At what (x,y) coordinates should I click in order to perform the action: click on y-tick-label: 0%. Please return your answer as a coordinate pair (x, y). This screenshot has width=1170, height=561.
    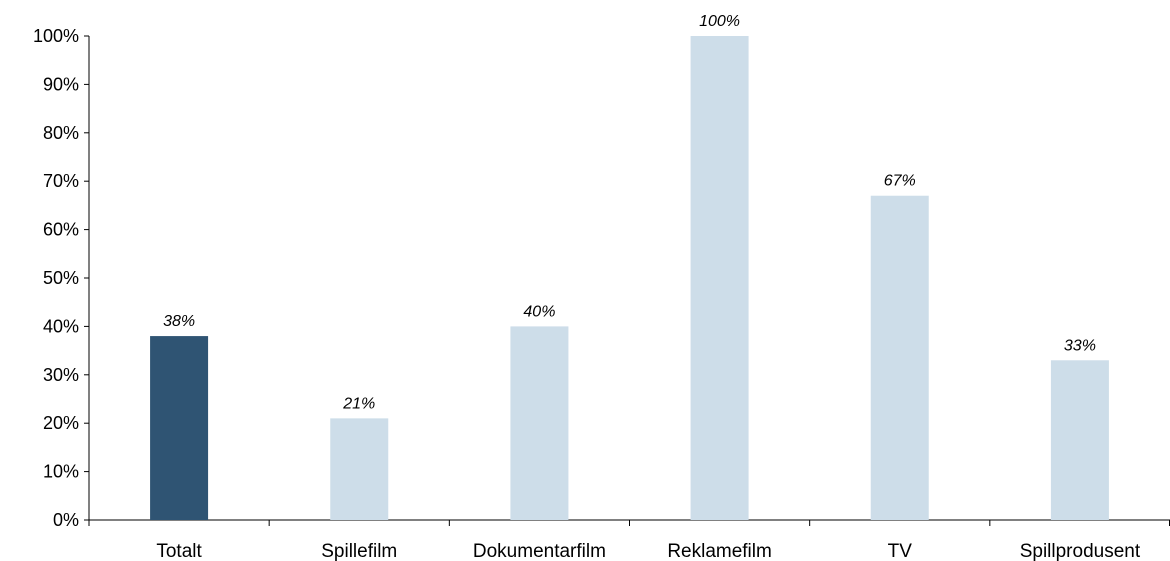
    Looking at the image, I should click on (66, 520).